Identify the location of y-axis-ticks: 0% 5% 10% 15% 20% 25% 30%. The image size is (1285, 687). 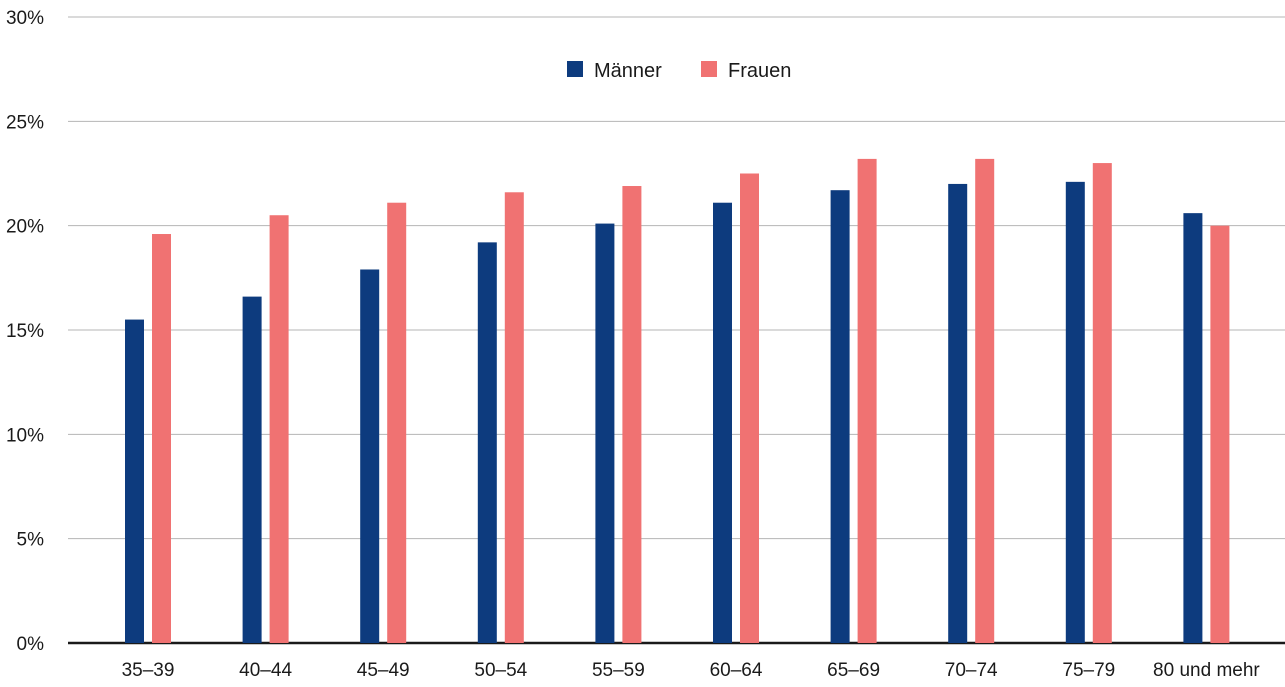
(25, 331).